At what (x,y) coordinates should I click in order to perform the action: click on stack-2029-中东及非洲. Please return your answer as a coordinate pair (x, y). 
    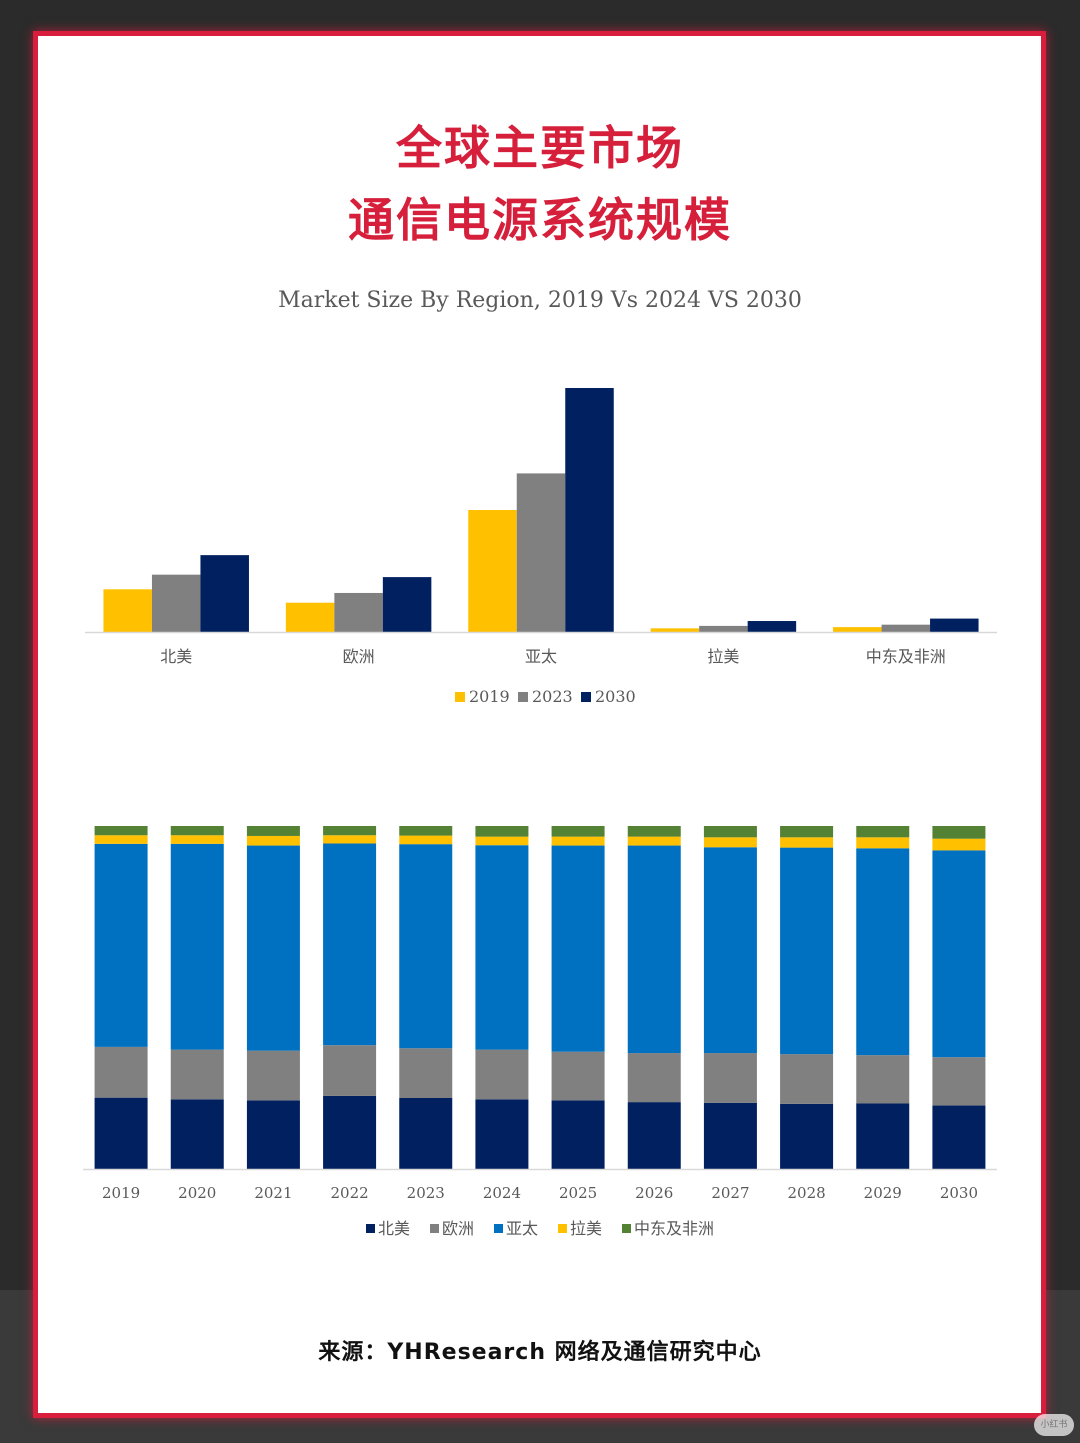
    Looking at the image, I should click on (883, 832).